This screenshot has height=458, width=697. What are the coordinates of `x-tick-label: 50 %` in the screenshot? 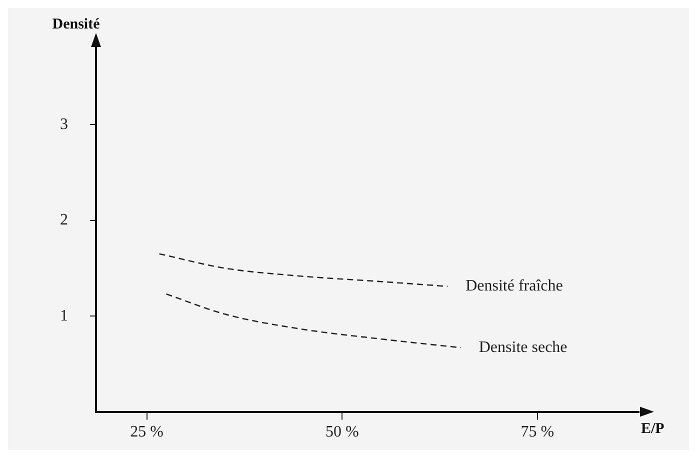 It's located at (342, 432).